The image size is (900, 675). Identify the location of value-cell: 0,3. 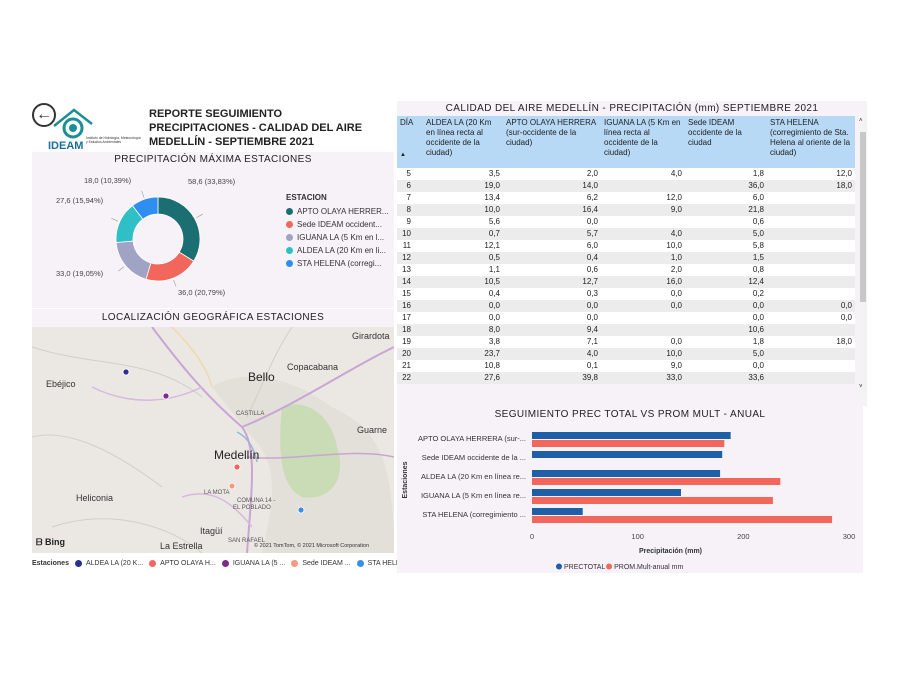
(552, 294).